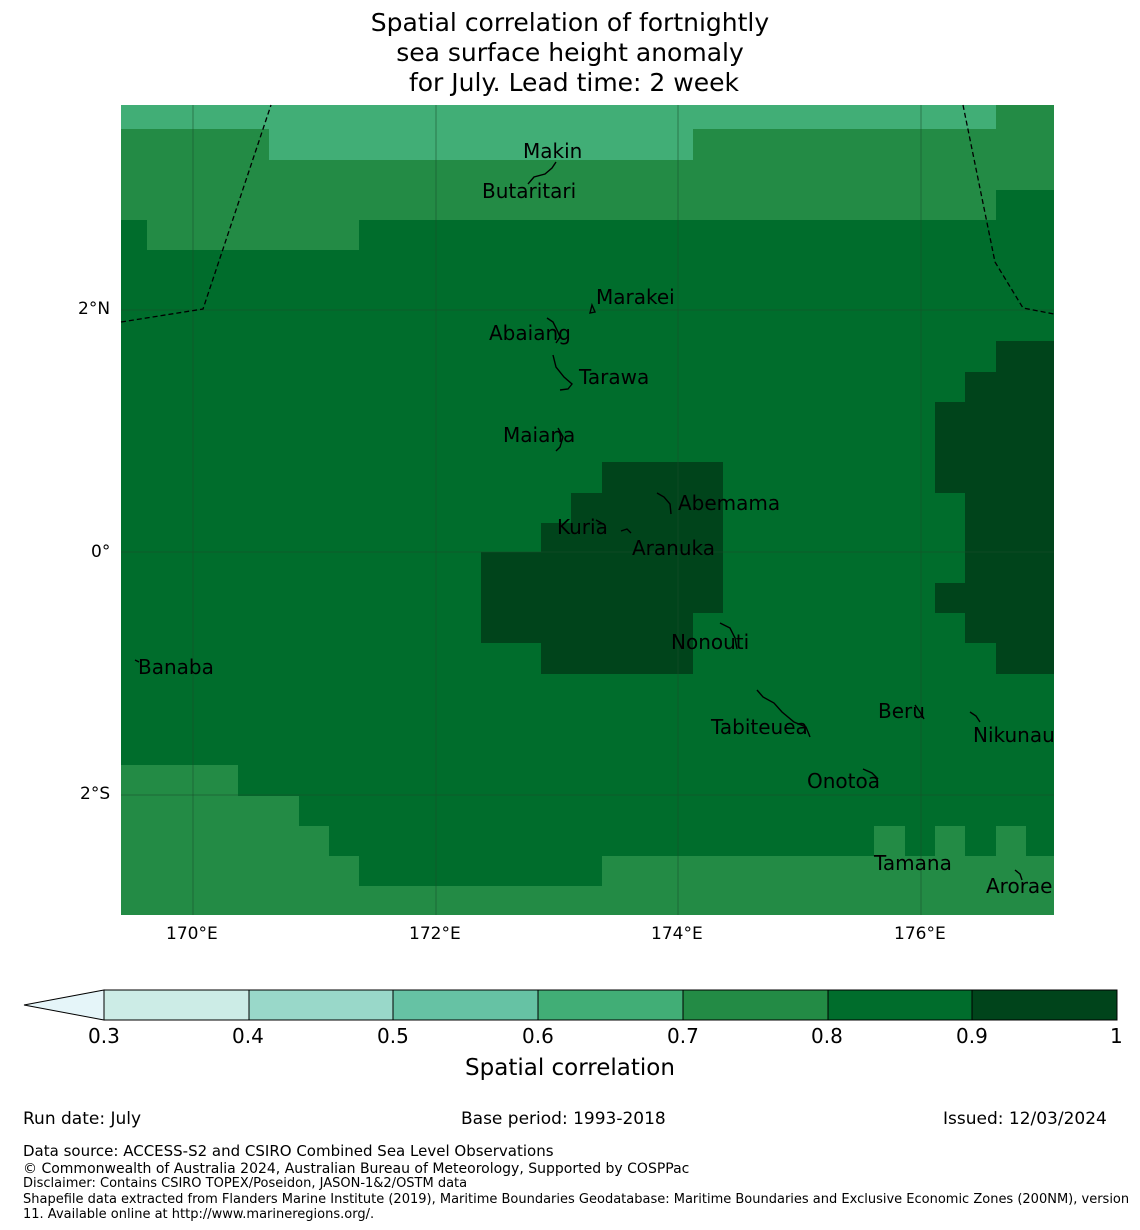 This screenshot has height=1230, width=1140. Describe the element at coordinates (82, 1119) in the screenshot. I see `run-date: Run date: July` at that location.